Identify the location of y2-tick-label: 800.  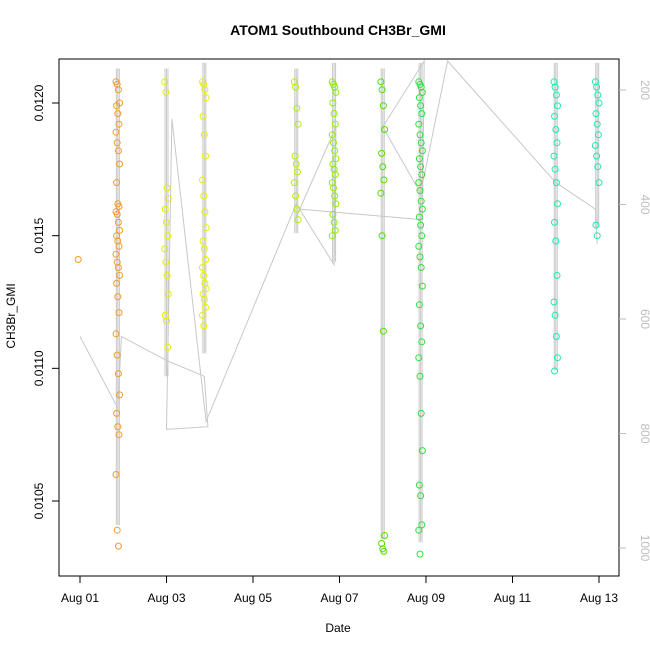
(644, 433).